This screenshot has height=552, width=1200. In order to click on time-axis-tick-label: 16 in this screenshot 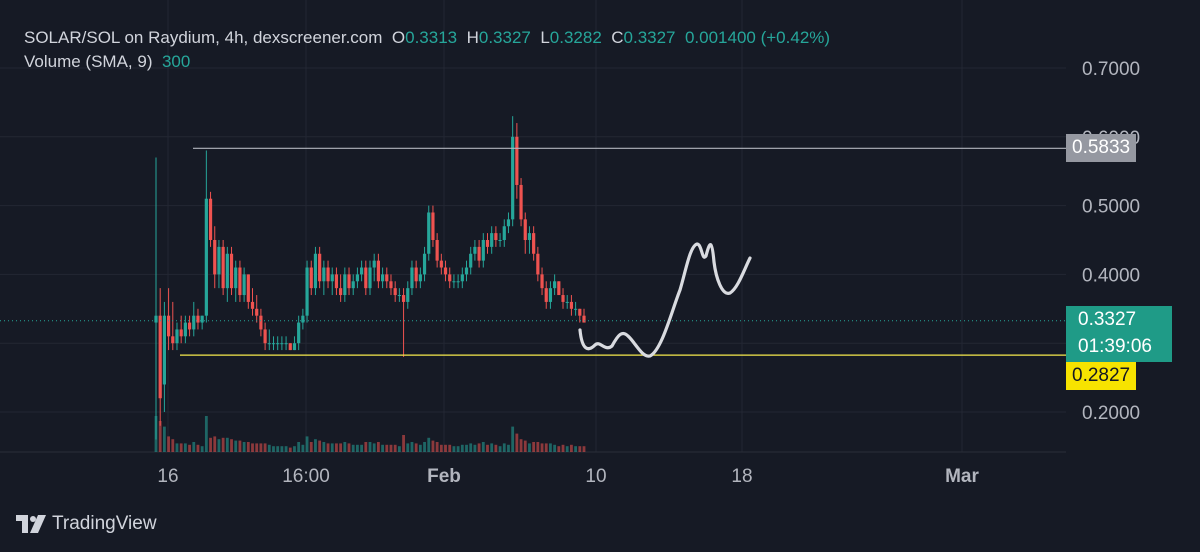, I will do `click(167, 476)`.